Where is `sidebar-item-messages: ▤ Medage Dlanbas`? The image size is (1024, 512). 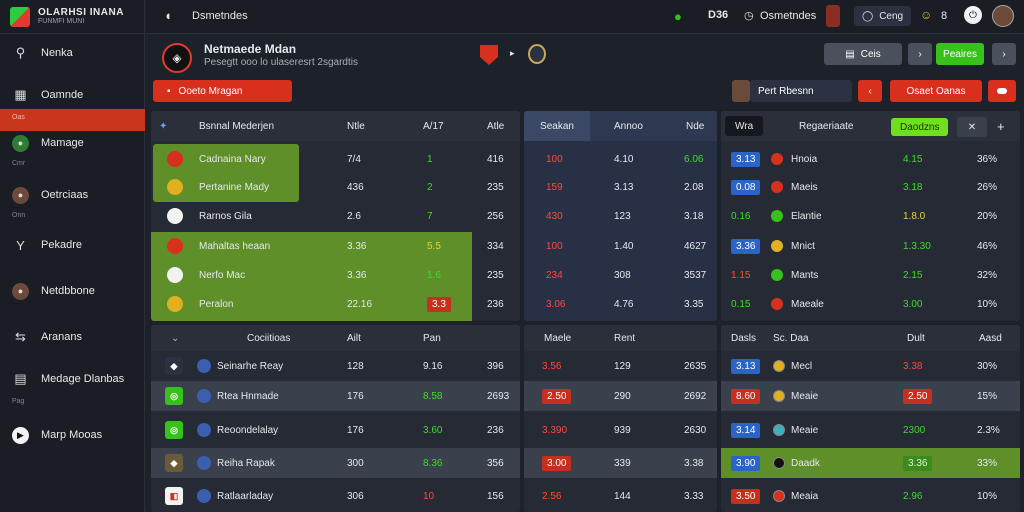 sidebar-item-messages: ▤ Medage Dlanbas is located at coordinates (72, 379).